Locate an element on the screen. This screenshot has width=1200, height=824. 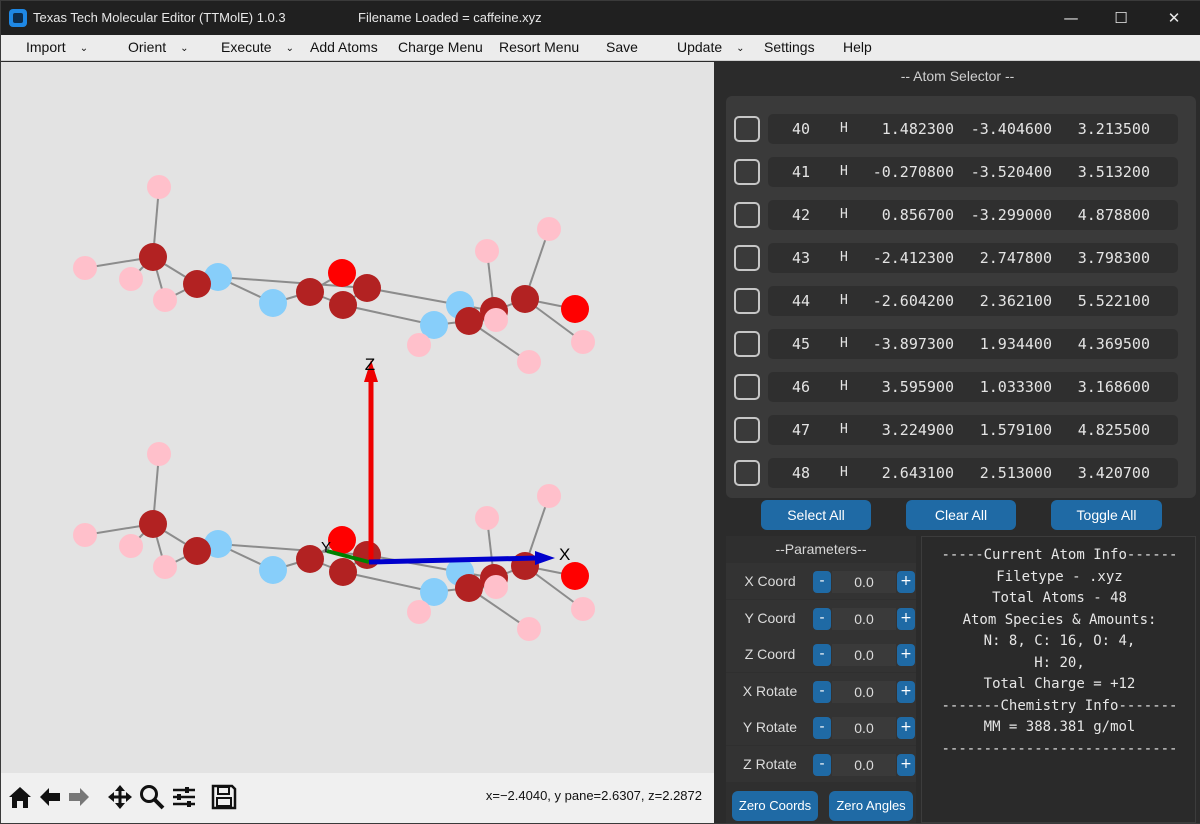
menu-resort: Resort Menu is located at coordinates (539, 47).